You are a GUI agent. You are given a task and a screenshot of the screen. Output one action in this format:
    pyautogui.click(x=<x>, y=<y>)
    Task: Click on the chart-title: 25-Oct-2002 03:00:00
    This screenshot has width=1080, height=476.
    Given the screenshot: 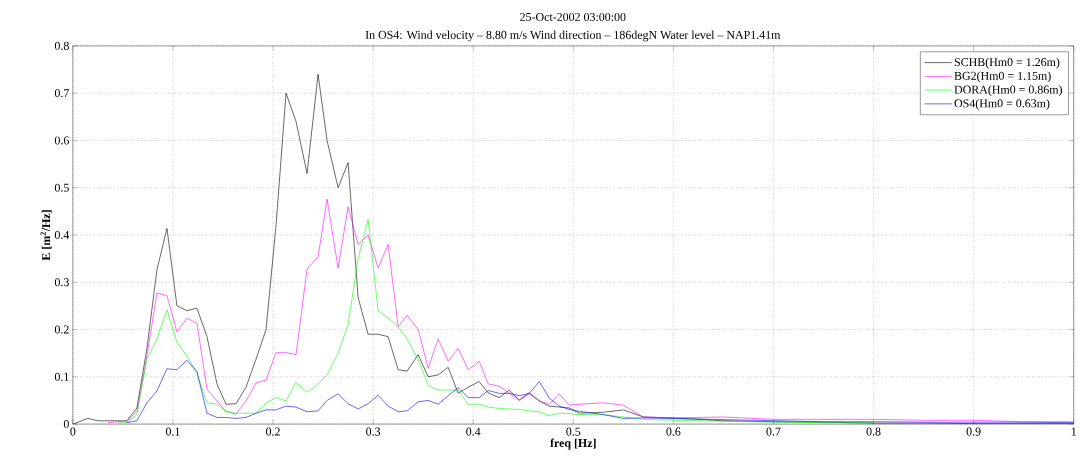 What is the action you would take?
    pyautogui.click(x=573, y=17)
    